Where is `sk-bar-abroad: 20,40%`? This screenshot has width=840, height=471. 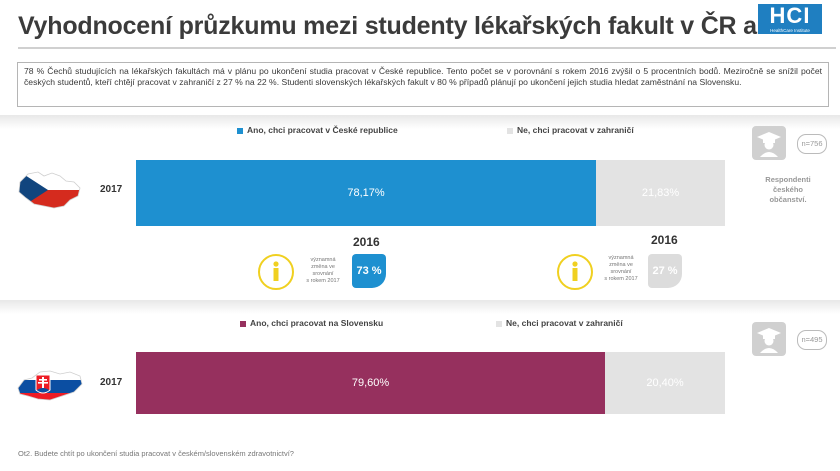 sk-bar-abroad: 20,40% is located at coordinates (665, 383).